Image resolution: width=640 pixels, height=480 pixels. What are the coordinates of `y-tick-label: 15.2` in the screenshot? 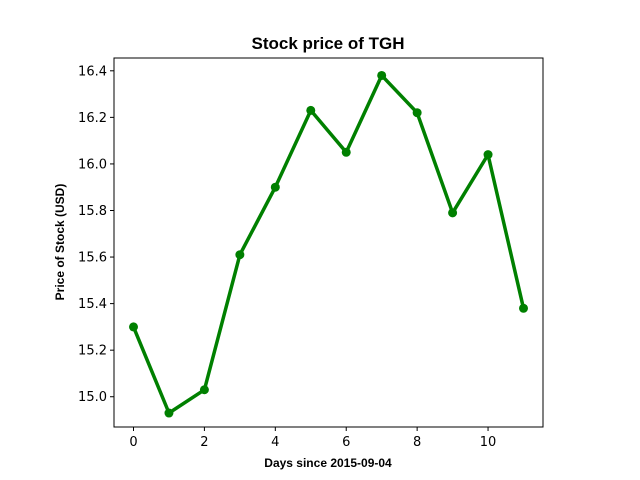 It's located at (92, 351).